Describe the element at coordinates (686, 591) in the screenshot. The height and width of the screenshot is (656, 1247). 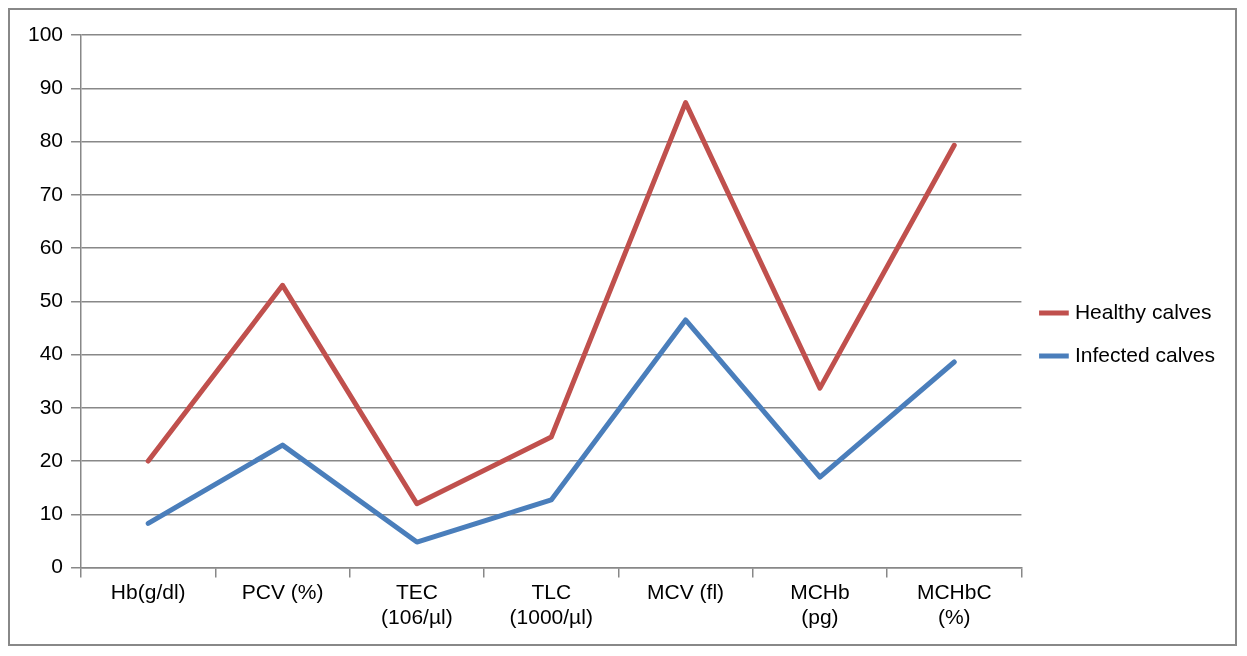
I see `x-tick-label: MCV (fl)` at that location.